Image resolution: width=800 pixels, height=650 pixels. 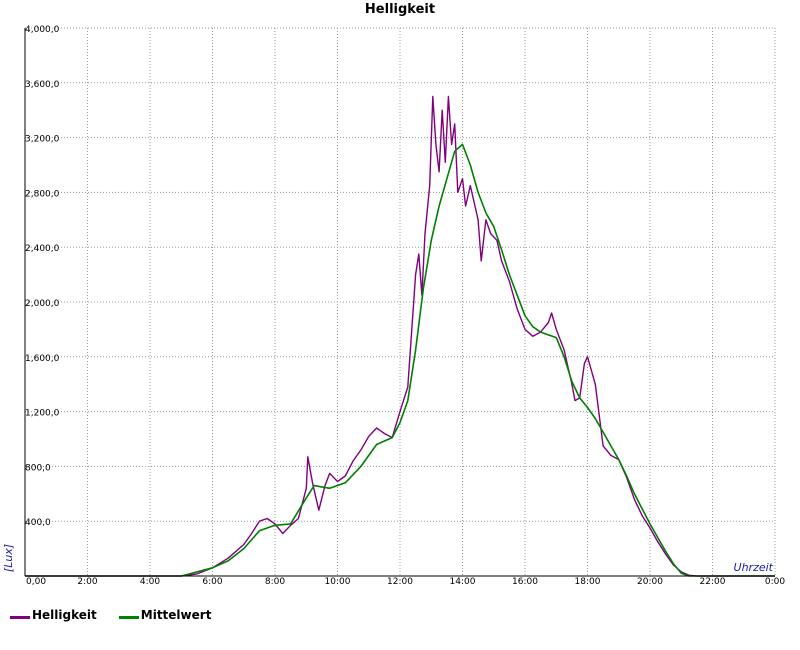 I want to click on x-tick-label: 22:00, so click(x=713, y=582).